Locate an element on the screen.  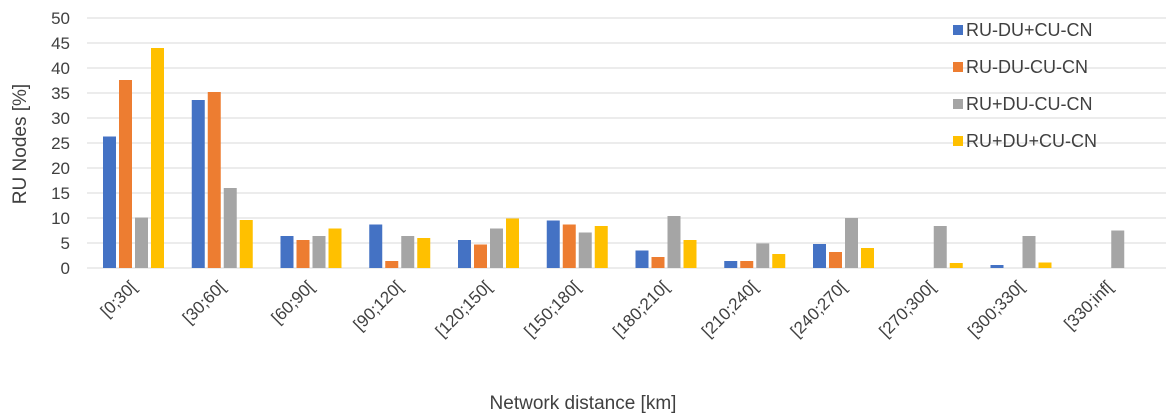
y-tick-label: 15 is located at coordinates (60, 193).